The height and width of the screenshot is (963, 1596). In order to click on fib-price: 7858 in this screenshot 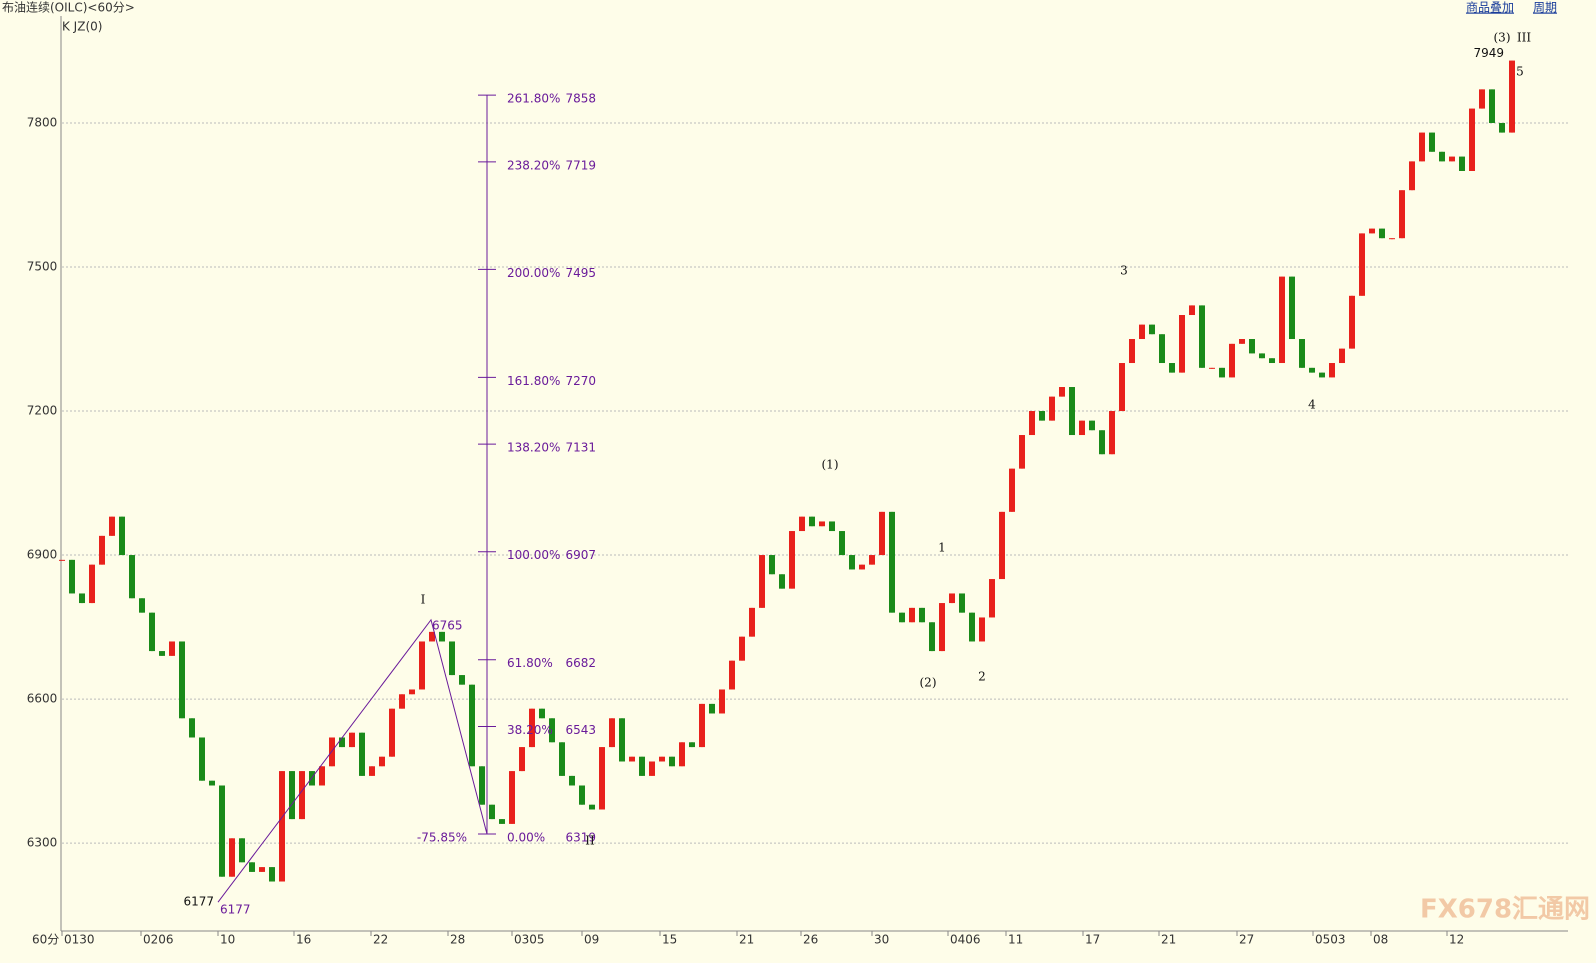, I will do `click(580, 99)`.